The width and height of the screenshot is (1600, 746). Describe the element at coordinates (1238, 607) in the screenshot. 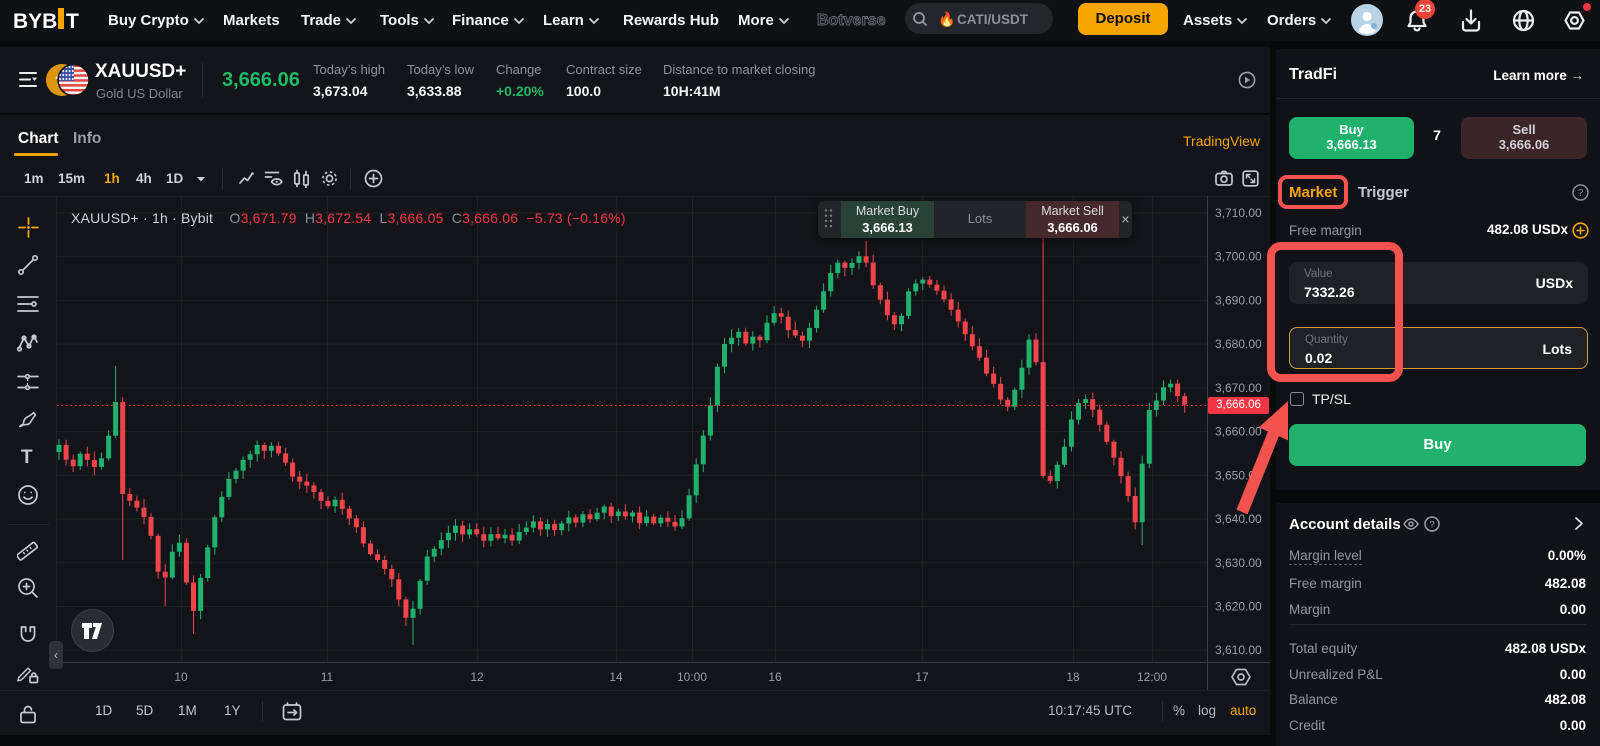

I see `svg-text: 3,620.00` at that location.